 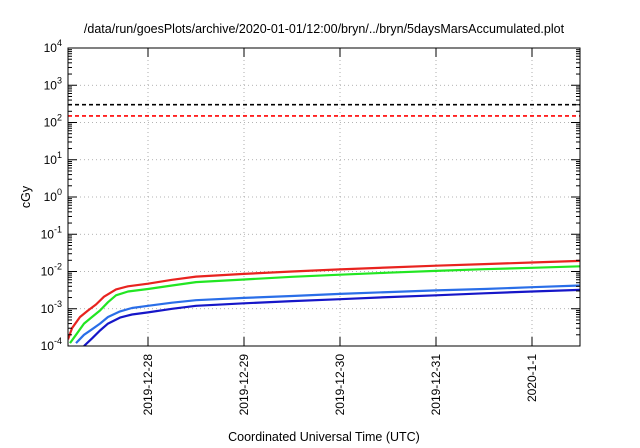 I want to click on x-axis-label: Coordinated Universal Time (UTC), so click(x=324, y=437).